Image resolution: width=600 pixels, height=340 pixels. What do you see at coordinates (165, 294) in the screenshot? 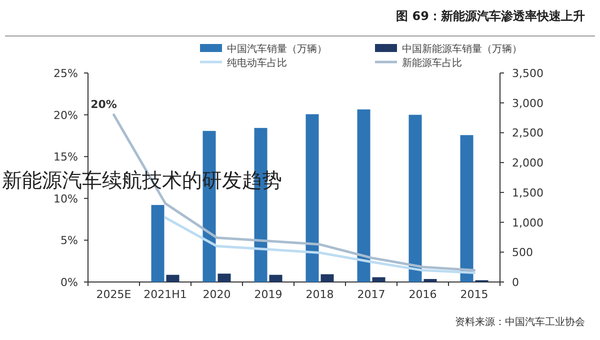
I see `x-tick-label: 2021H1` at bounding box center [165, 294].